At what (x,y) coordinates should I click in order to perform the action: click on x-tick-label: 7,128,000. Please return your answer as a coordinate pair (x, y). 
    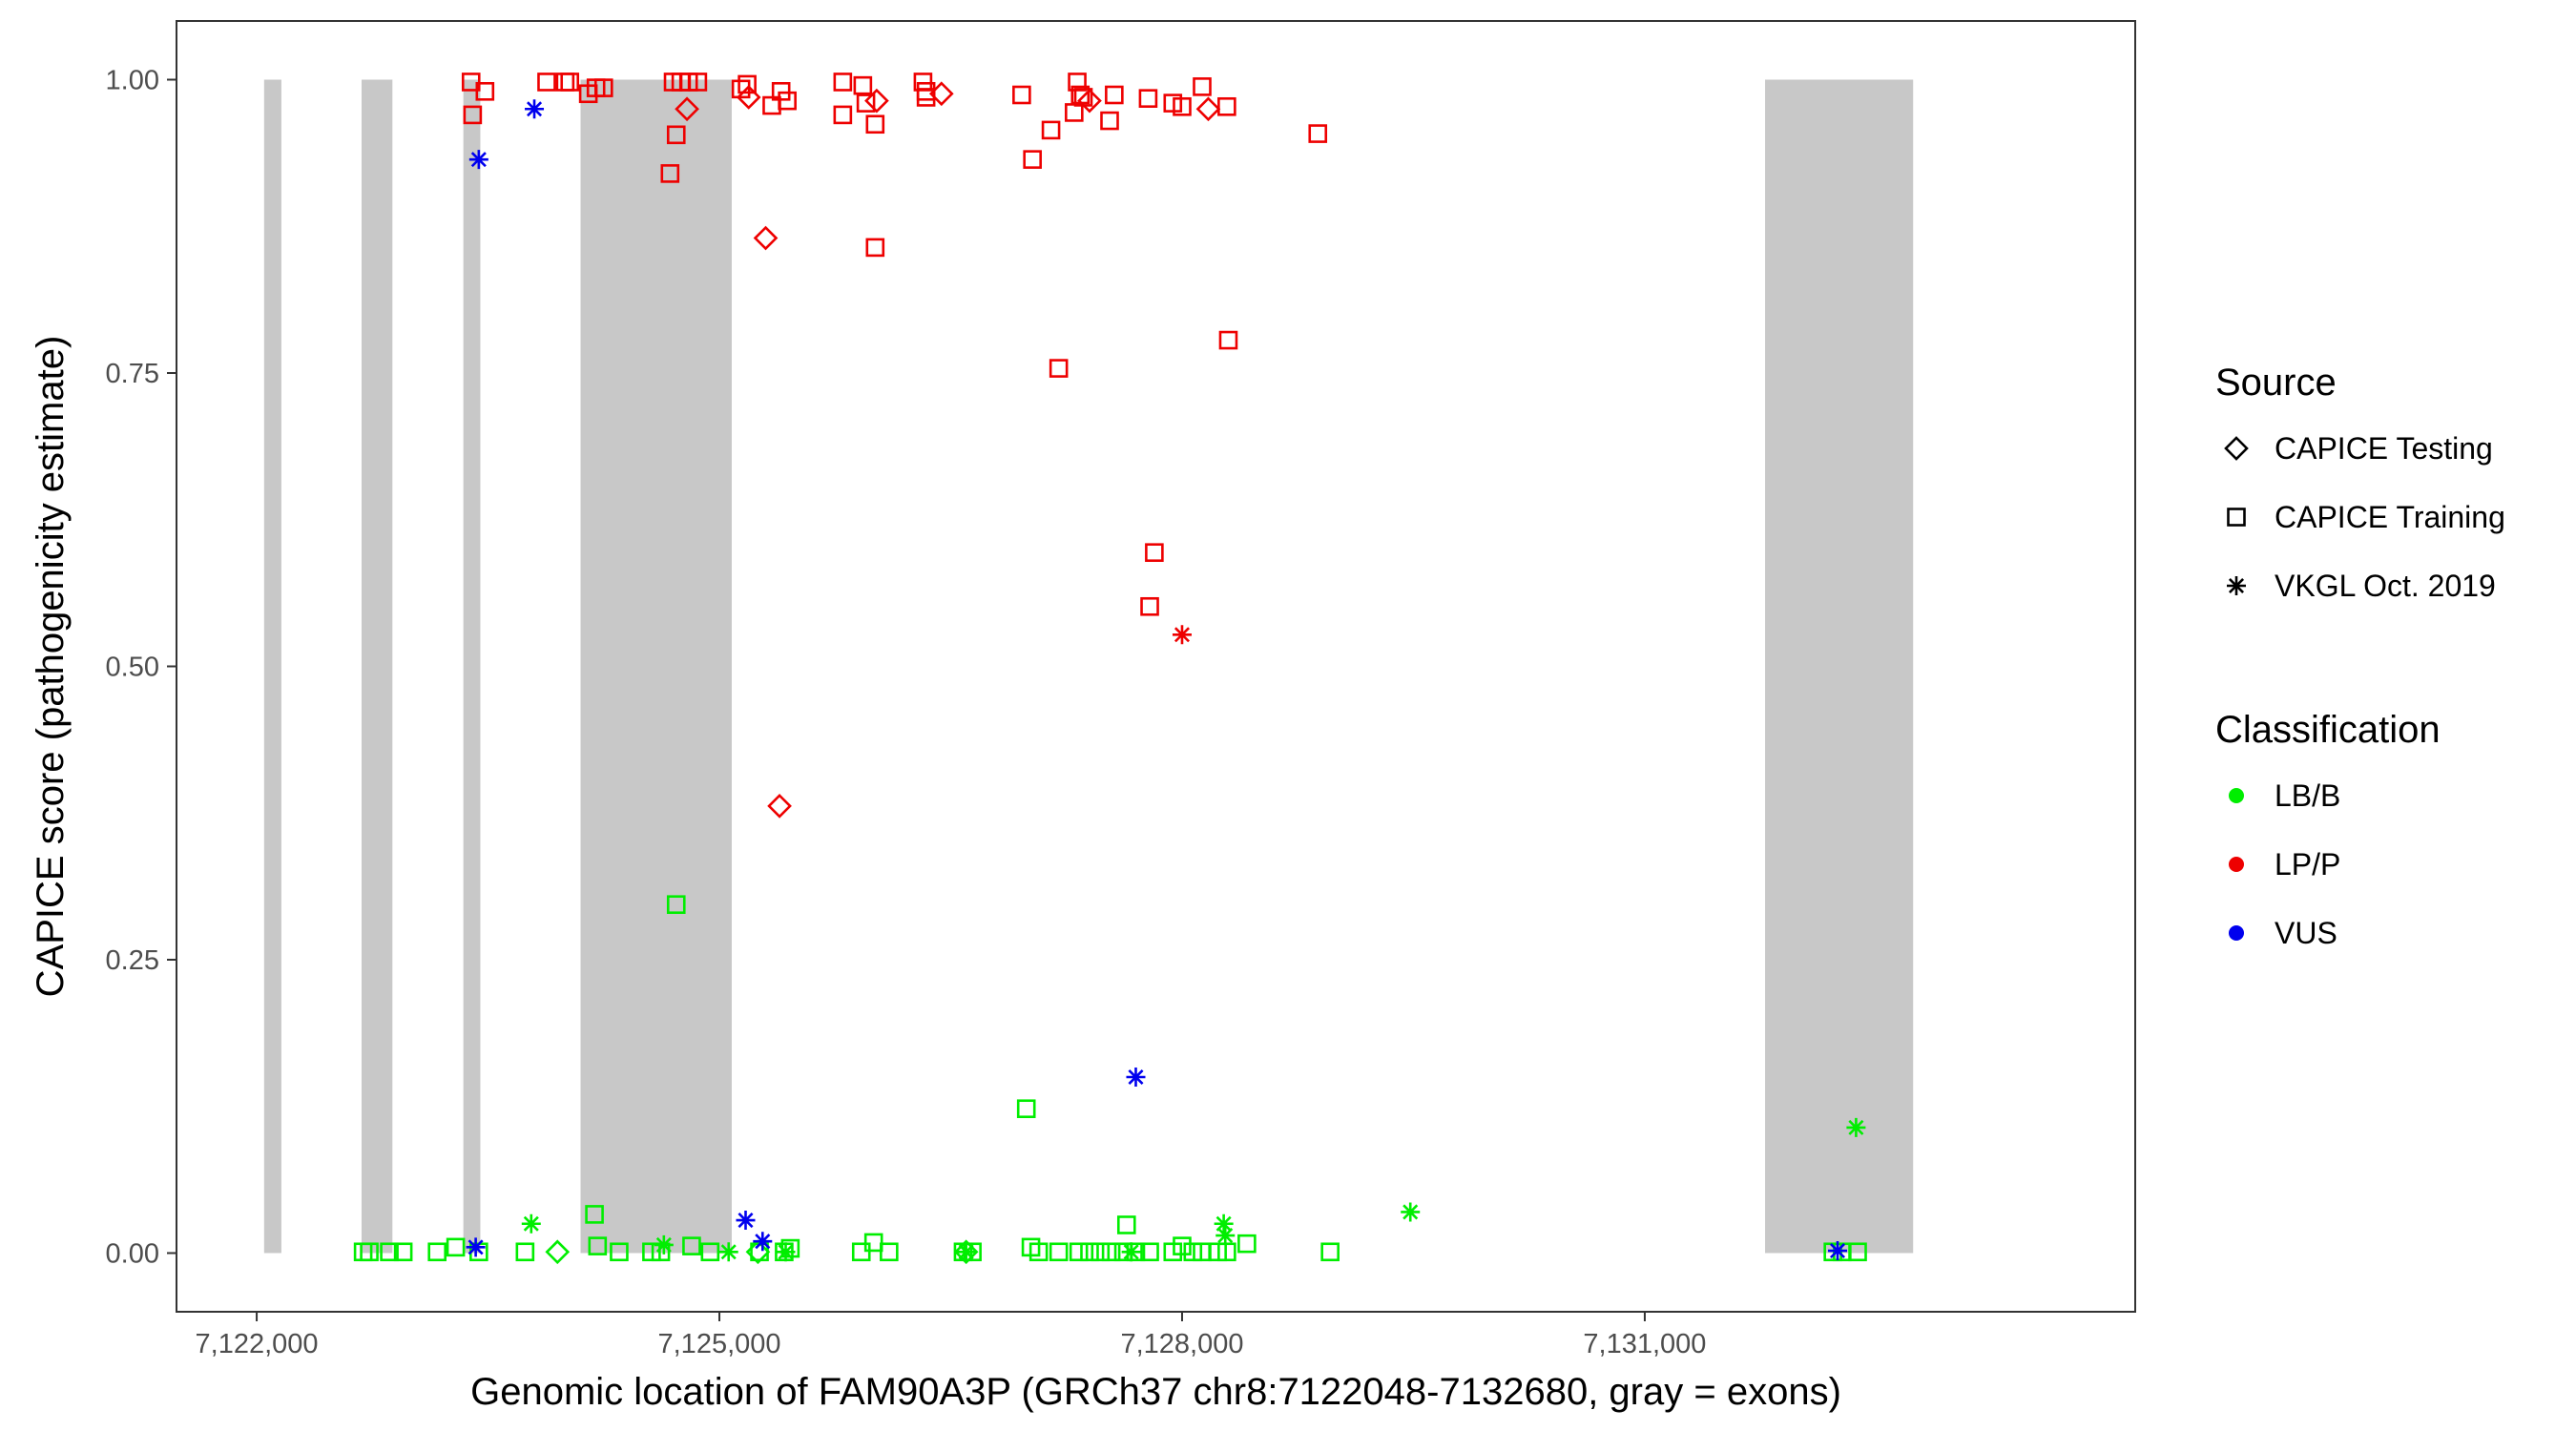
    Looking at the image, I should click on (1181, 1344).